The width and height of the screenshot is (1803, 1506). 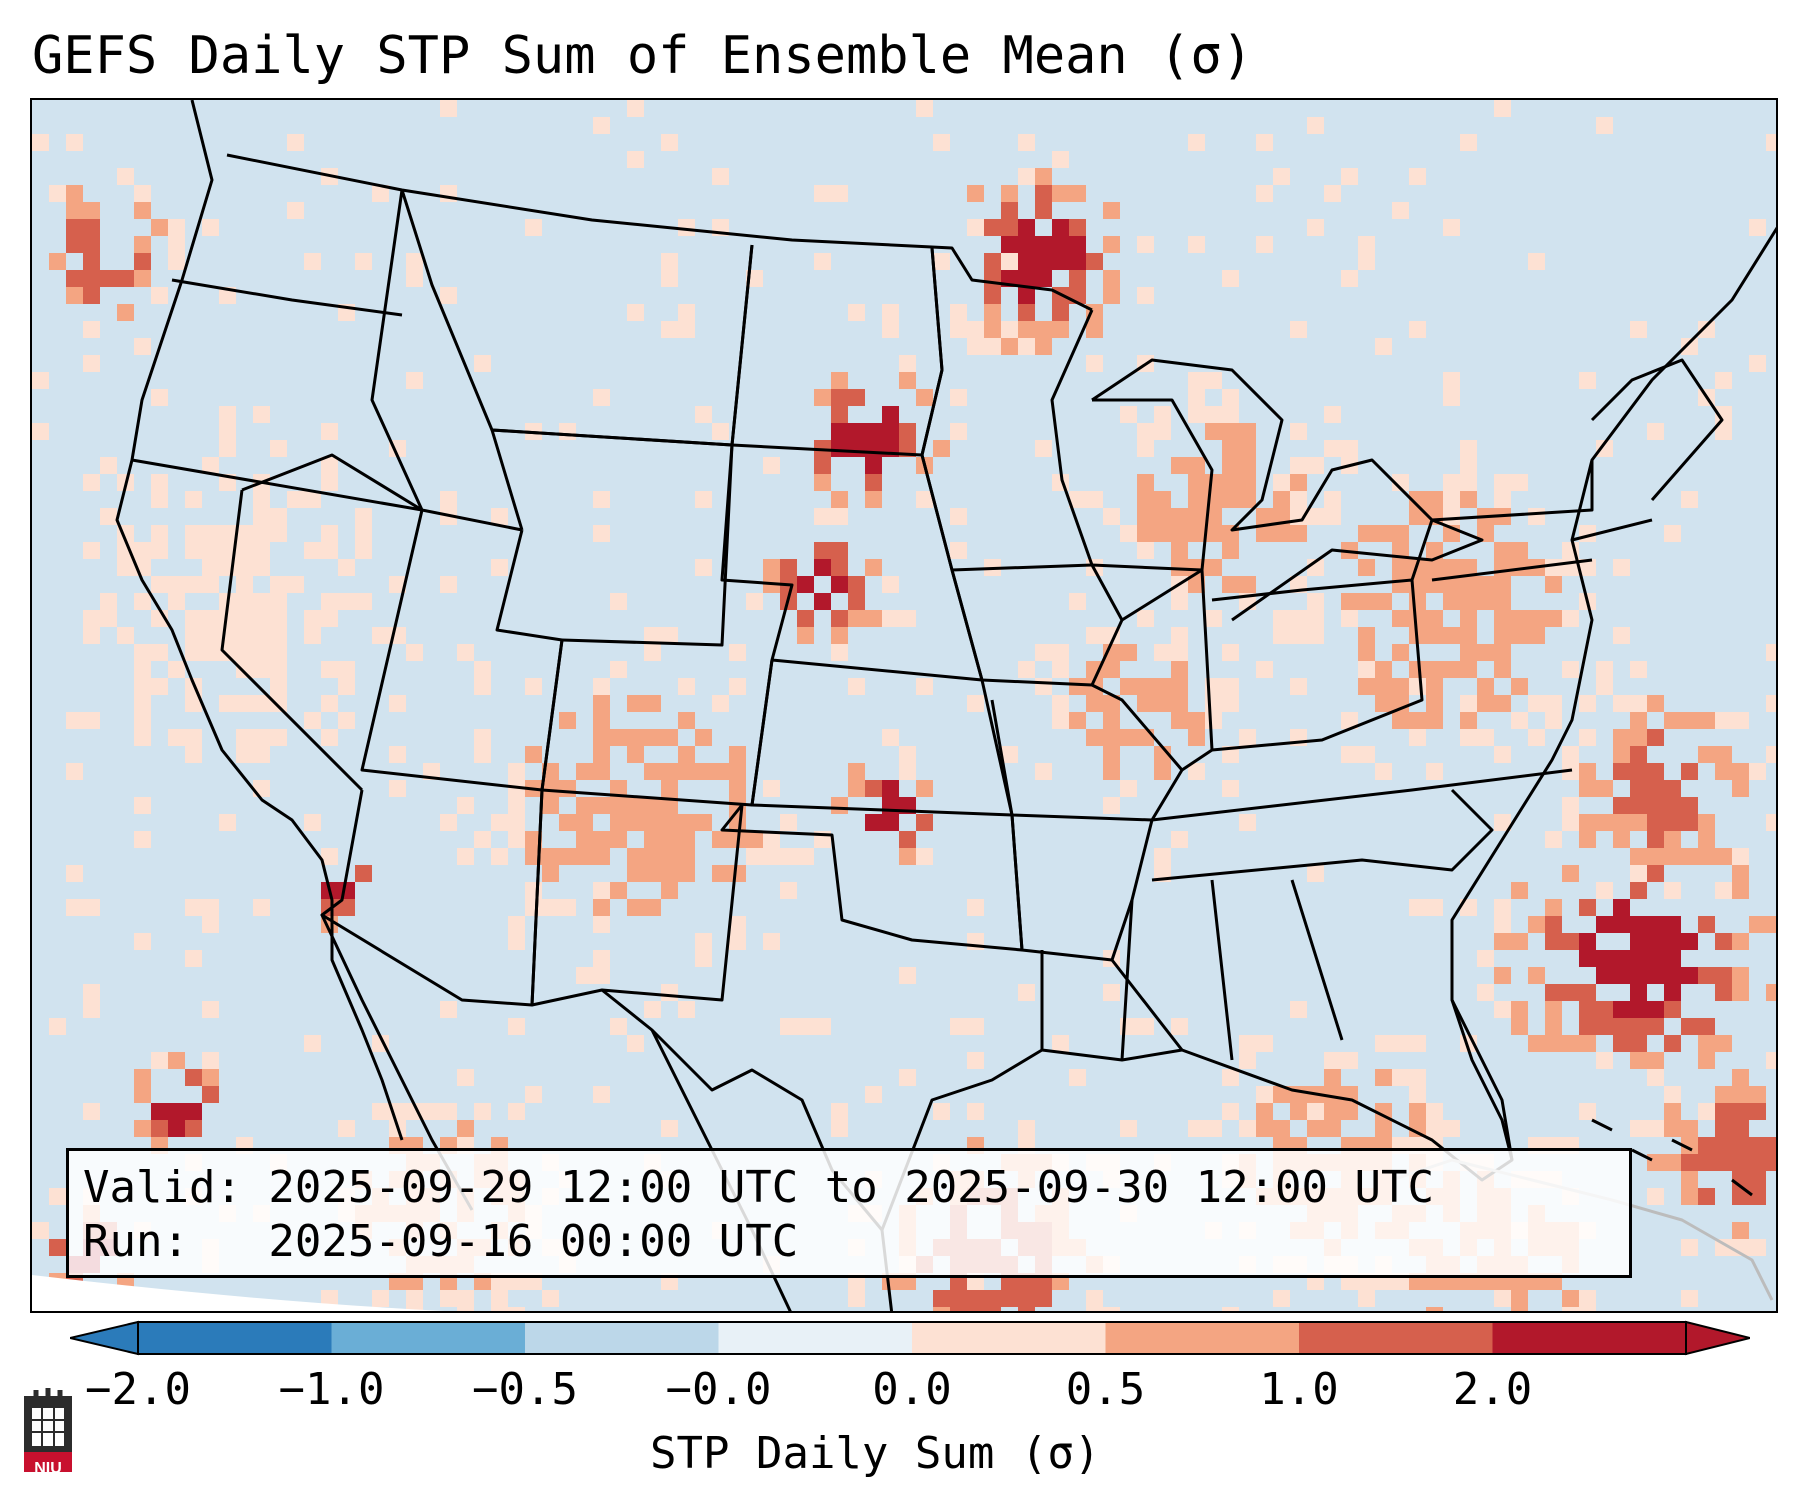 What do you see at coordinates (912, 1338) in the screenshot?
I see `colorbar-border` at bounding box center [912, 1338].